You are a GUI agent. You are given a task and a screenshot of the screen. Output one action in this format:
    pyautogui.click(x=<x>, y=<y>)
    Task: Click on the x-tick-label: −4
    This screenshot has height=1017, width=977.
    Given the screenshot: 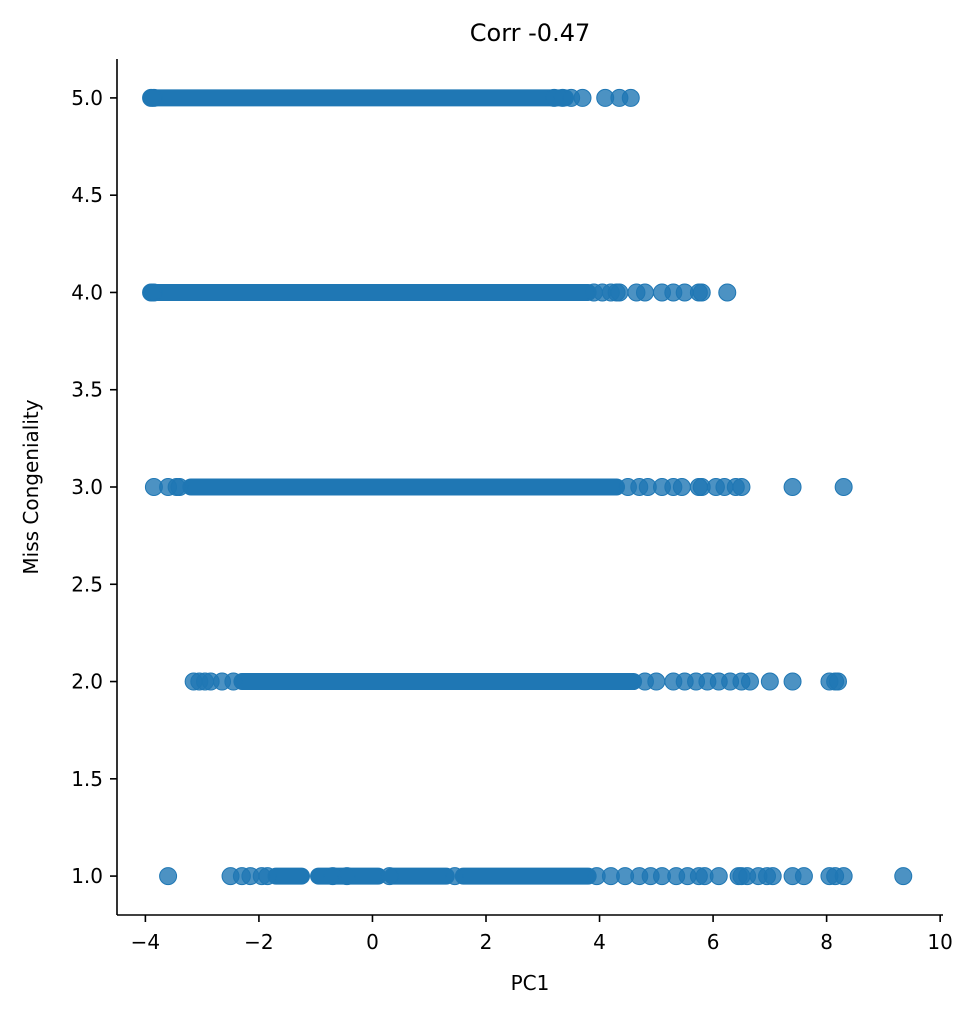 What is the action you would take?
    pyautogui.click(x=145, y=942)
    